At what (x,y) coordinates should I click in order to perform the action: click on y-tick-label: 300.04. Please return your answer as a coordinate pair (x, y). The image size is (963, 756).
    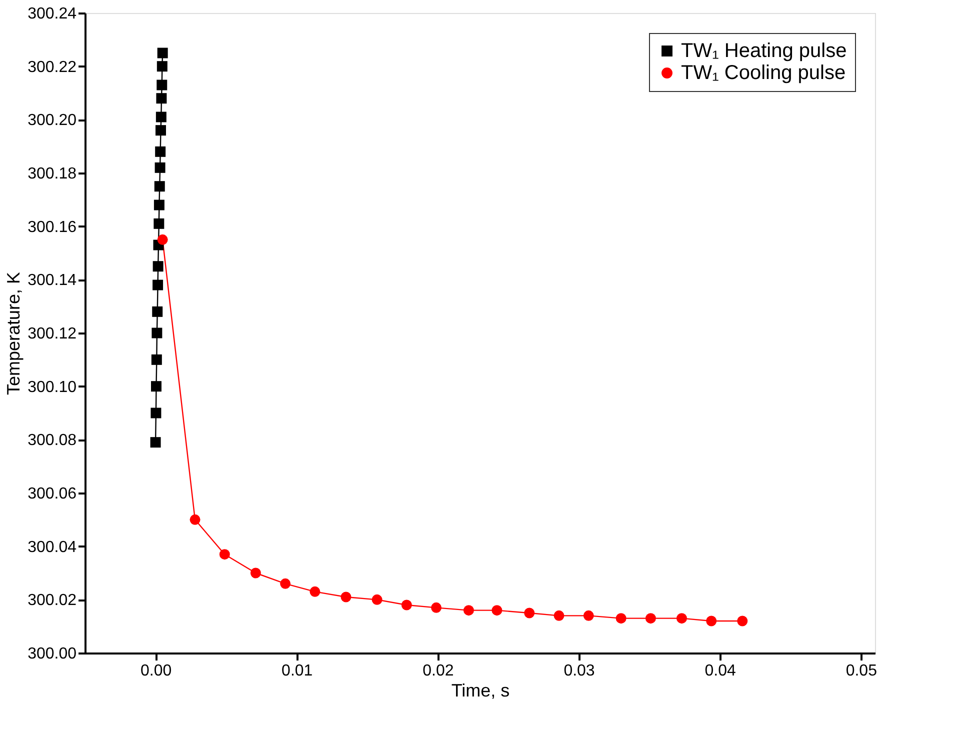
    Looking at the image, I should click on (52, 547).